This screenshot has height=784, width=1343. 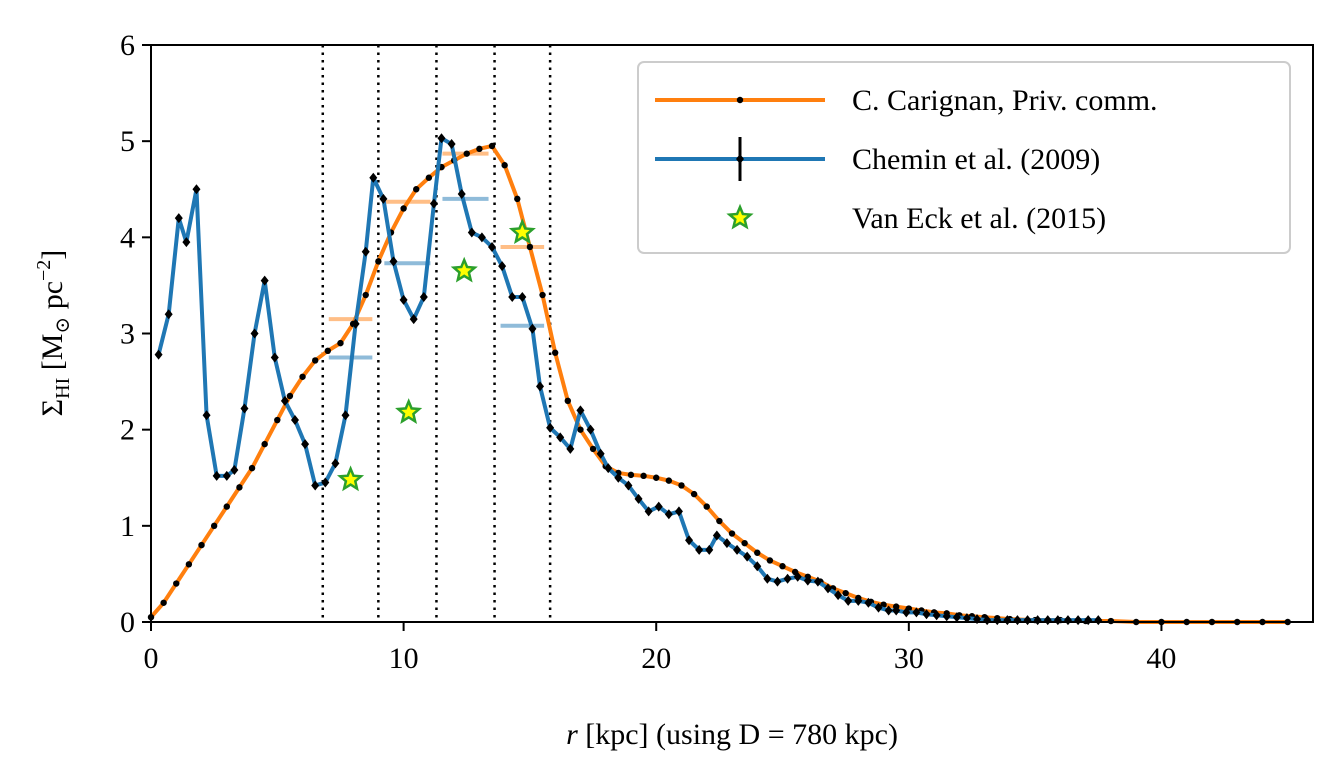 I want to click on x-tick-label: 0, so click(x=151, y=658).